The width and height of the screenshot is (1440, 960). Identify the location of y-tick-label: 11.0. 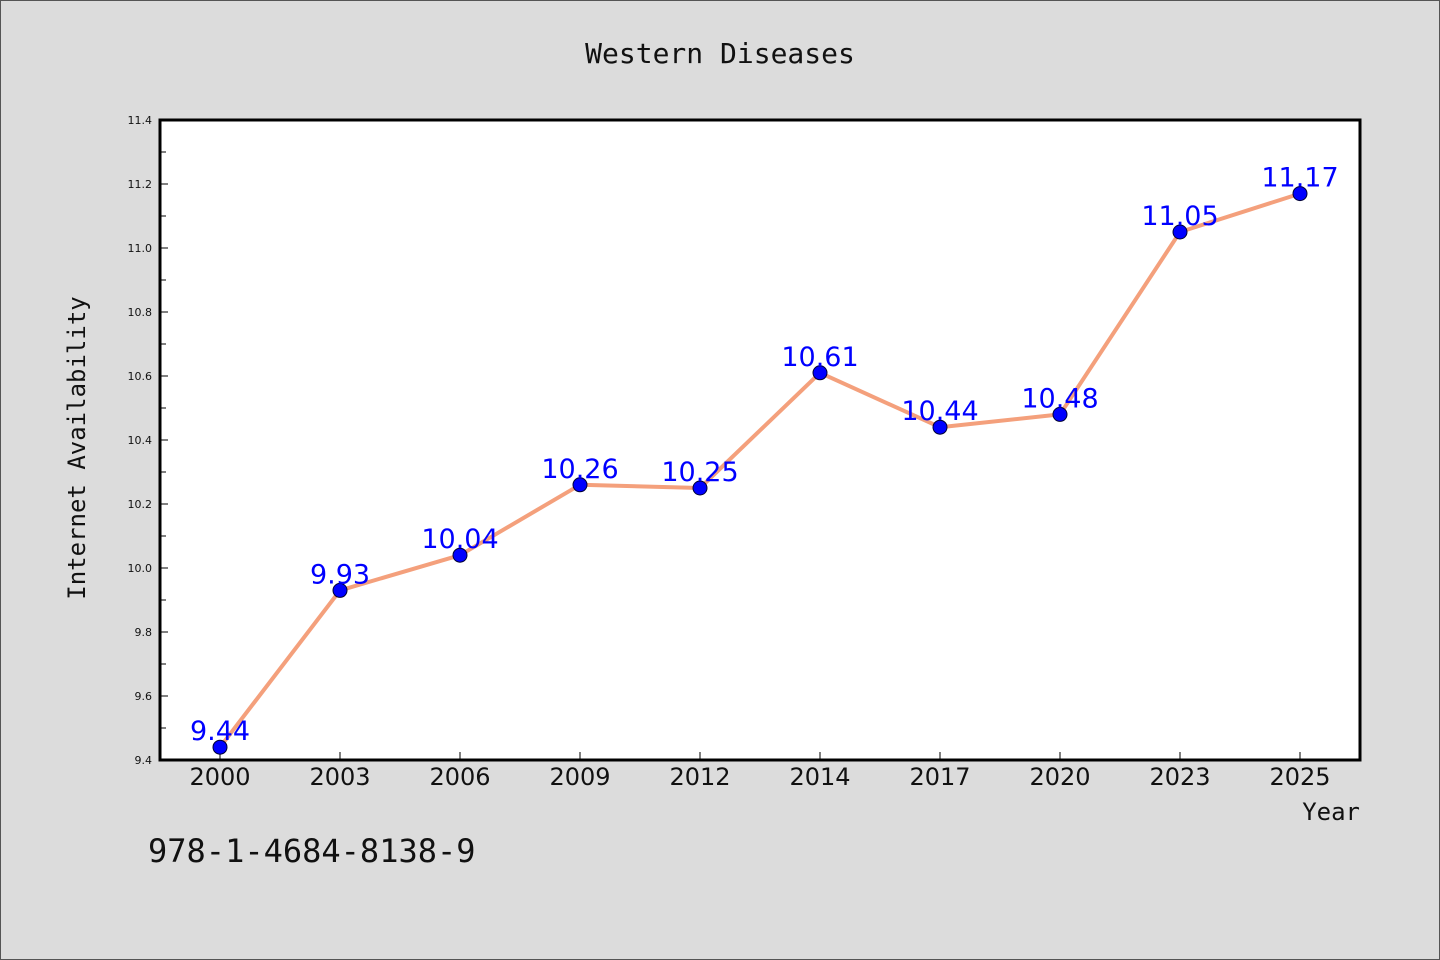
(140, 248).